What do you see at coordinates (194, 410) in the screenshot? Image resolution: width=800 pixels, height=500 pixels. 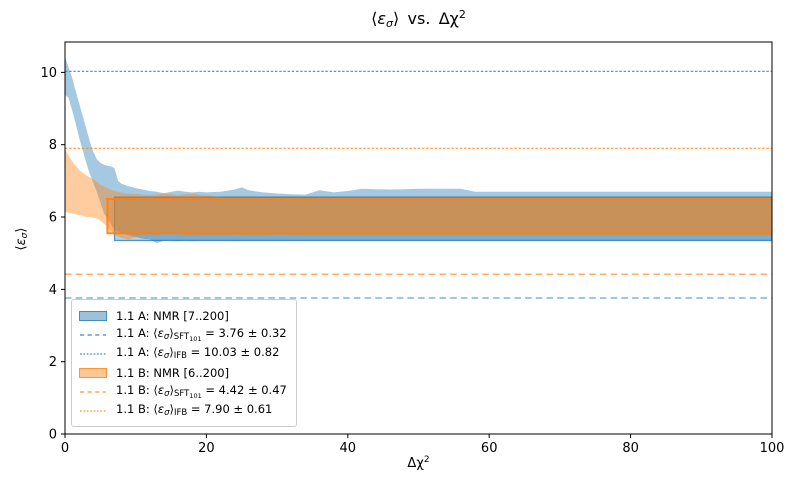 I see `legend-label: 1.1 B: ⟨εσ⟩IFB = 7.90 ± 0.61` at bounding box center [194, 410].